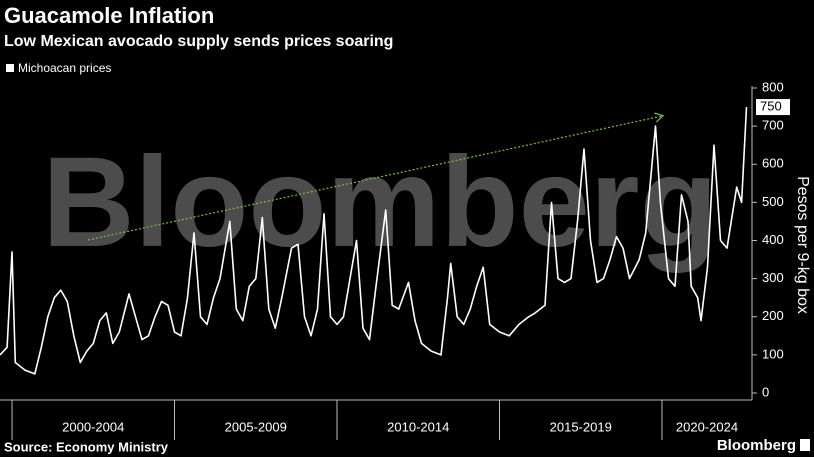 The image size is (814, 457). I want to click on last-value-box, so click(773, 107).